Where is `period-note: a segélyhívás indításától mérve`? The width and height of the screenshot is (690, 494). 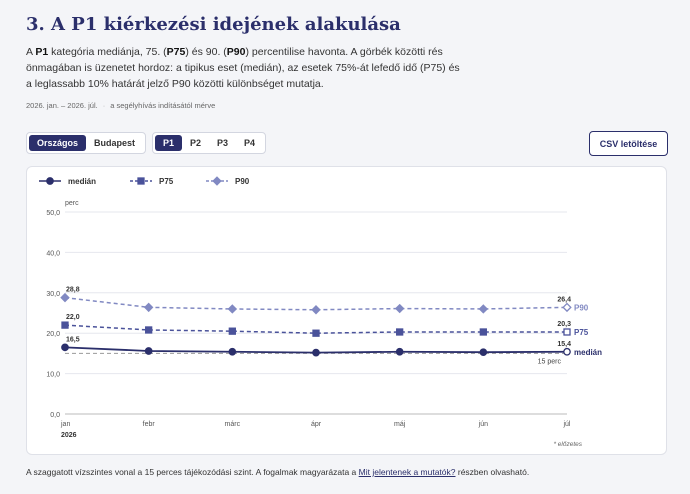 period-note: a segélyhívás indításától mérve is located at coordinates (163, 105).